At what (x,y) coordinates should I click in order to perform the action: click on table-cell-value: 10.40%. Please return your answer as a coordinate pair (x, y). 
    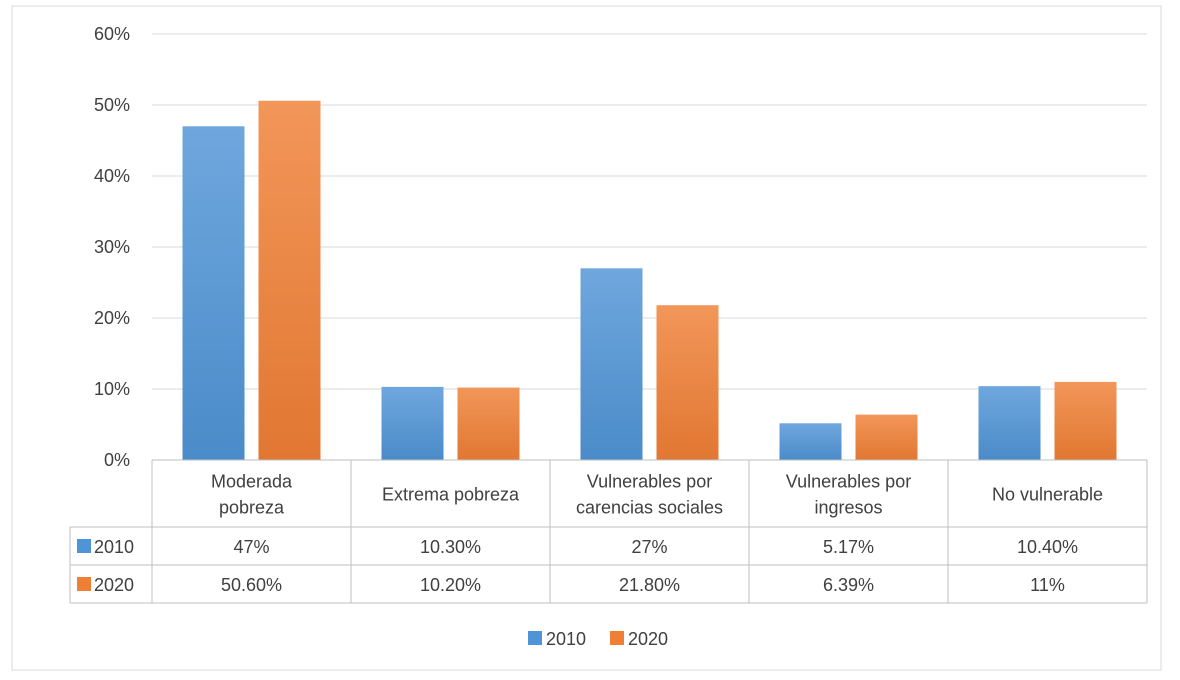
    Looking at the image, I should click on (1047, 547).